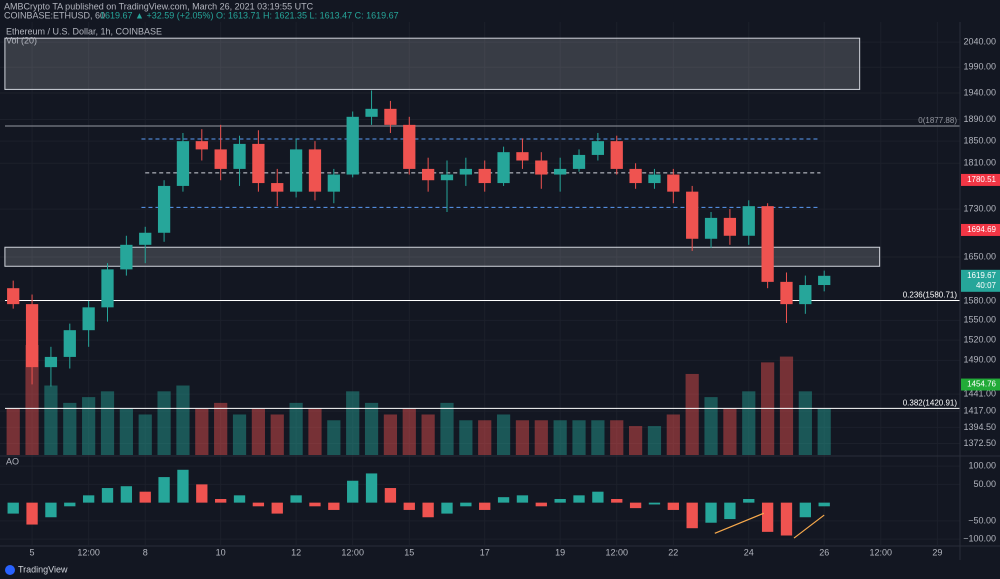 This screenshot has width=1000, height=579. Describe the element at coordinates (560, 552) in the screenshot. I see `x-tick-label: 19` at that location.